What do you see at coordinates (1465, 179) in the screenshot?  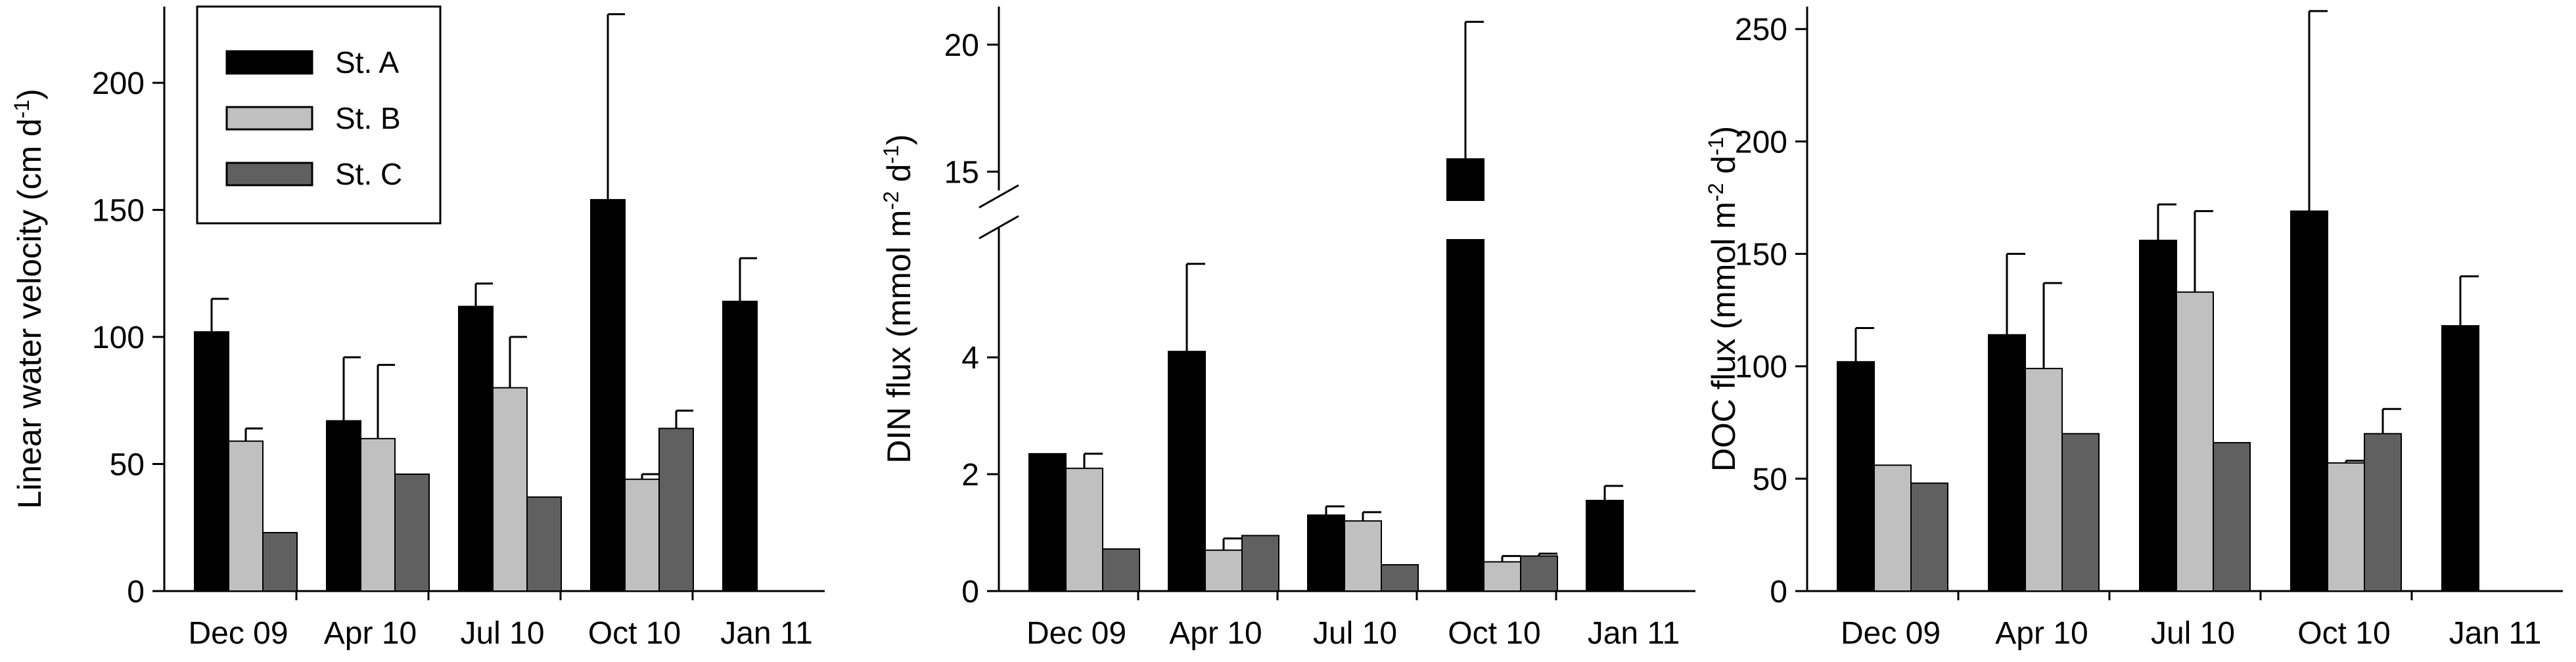 I see `bar-st-a-oct-10-upper` at bounding box center [1465, 179].